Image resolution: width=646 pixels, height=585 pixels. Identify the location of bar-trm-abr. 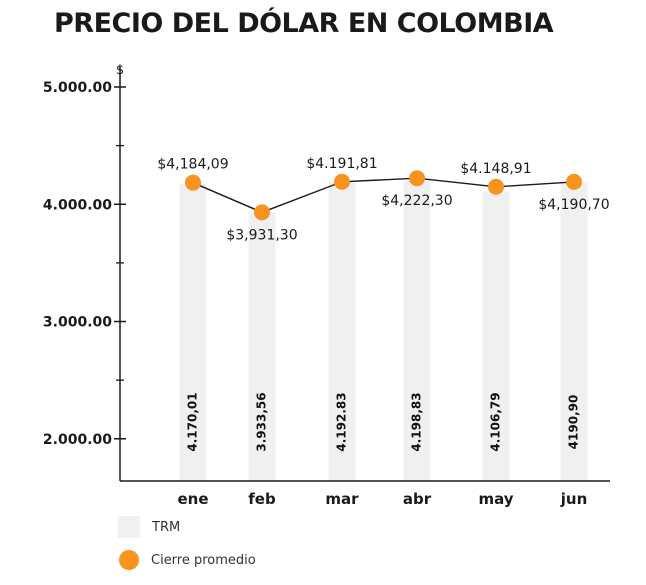
(417, 330).